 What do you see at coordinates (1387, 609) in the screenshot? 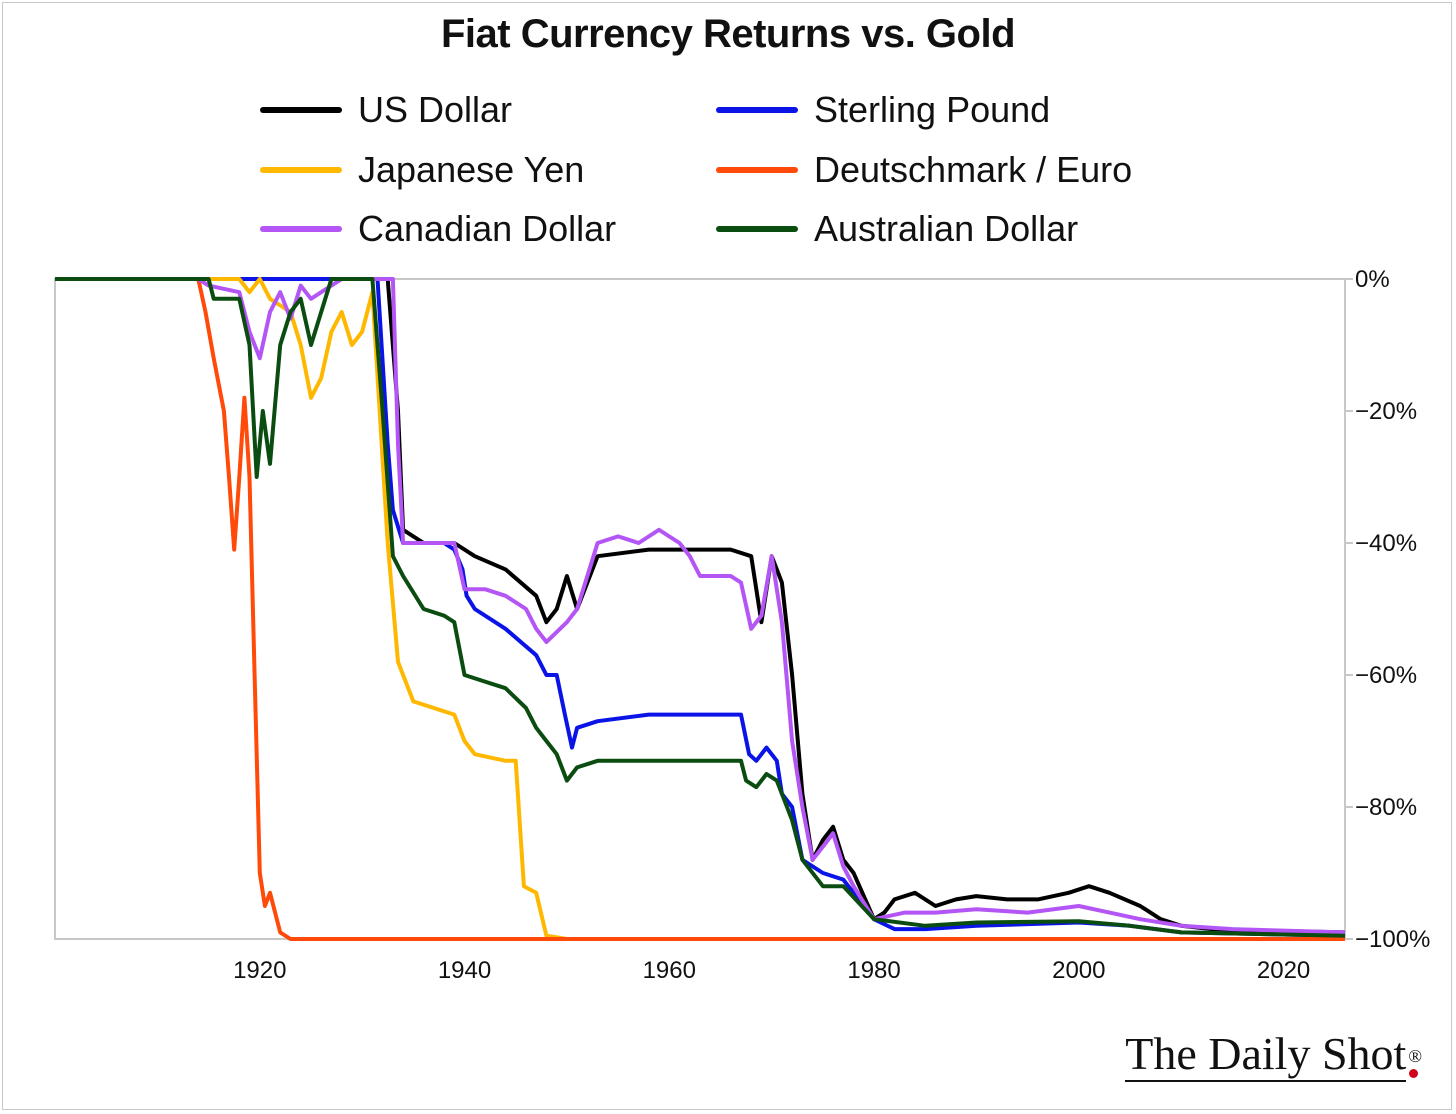
I see `y-axis: 0% −20% −40% −60% −80% −100%` at bounding box center [1387, 609].